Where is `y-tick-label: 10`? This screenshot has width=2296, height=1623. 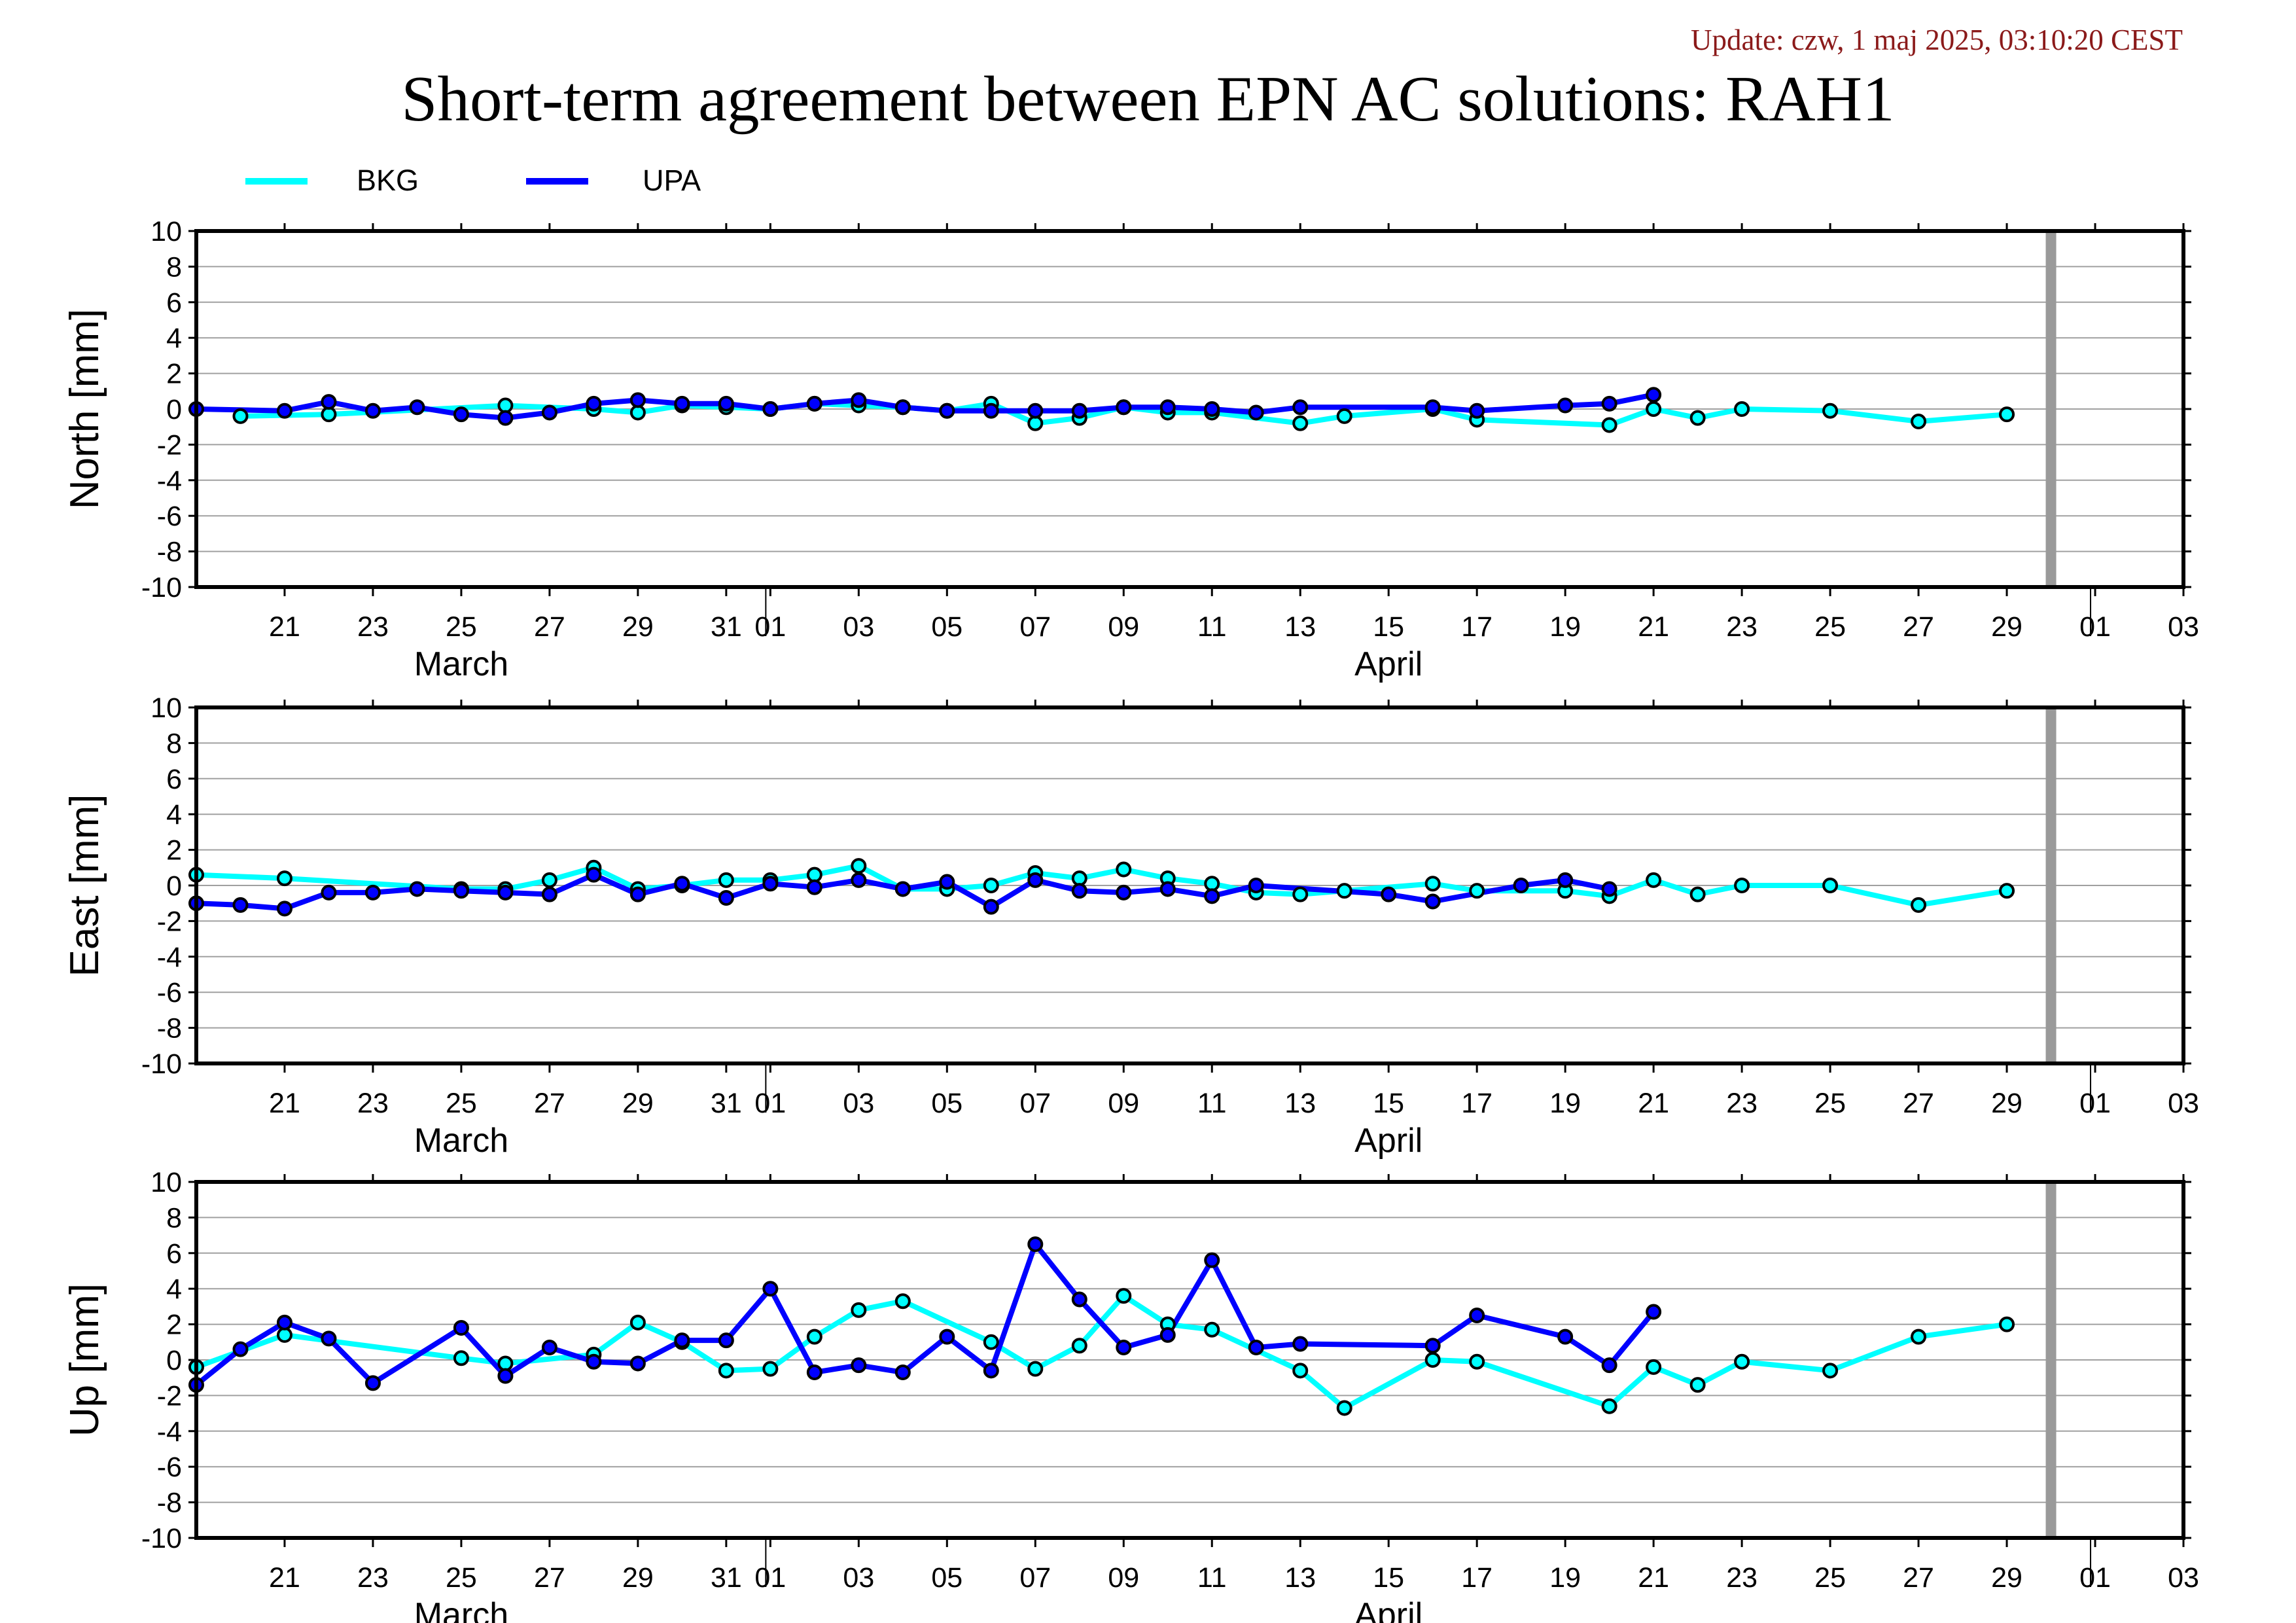
y-tick-label: 10 is located at coordinates (166, 232).